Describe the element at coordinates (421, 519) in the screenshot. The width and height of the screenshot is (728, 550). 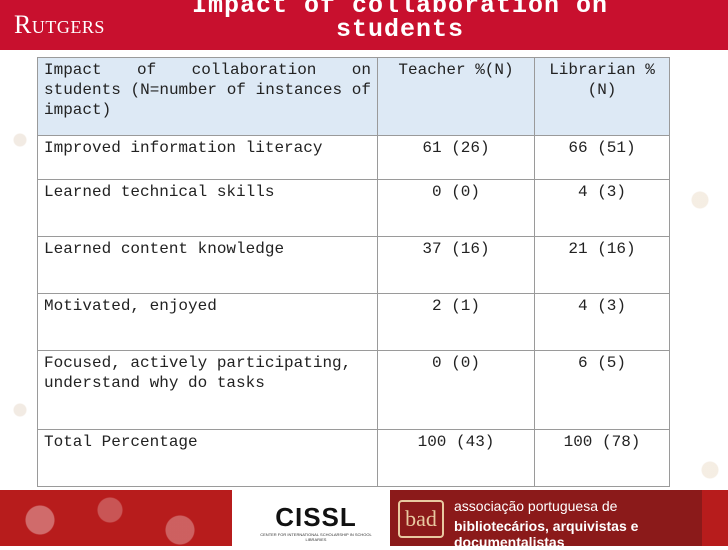
I see `apbad-logo-icon: bad` at that location.